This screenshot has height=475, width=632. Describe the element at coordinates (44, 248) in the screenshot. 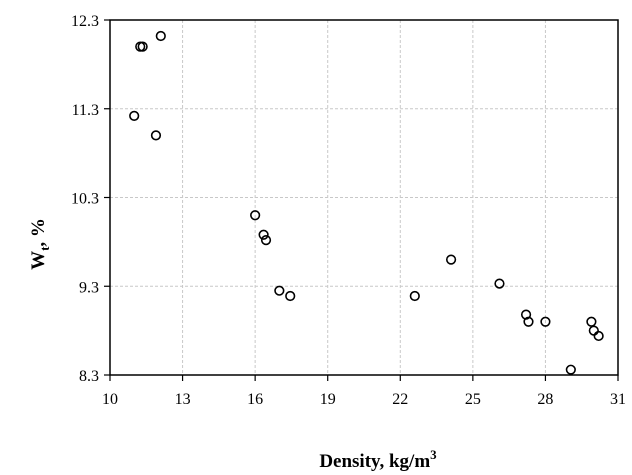

I see `y-axis-title-subscript: t` at that location.